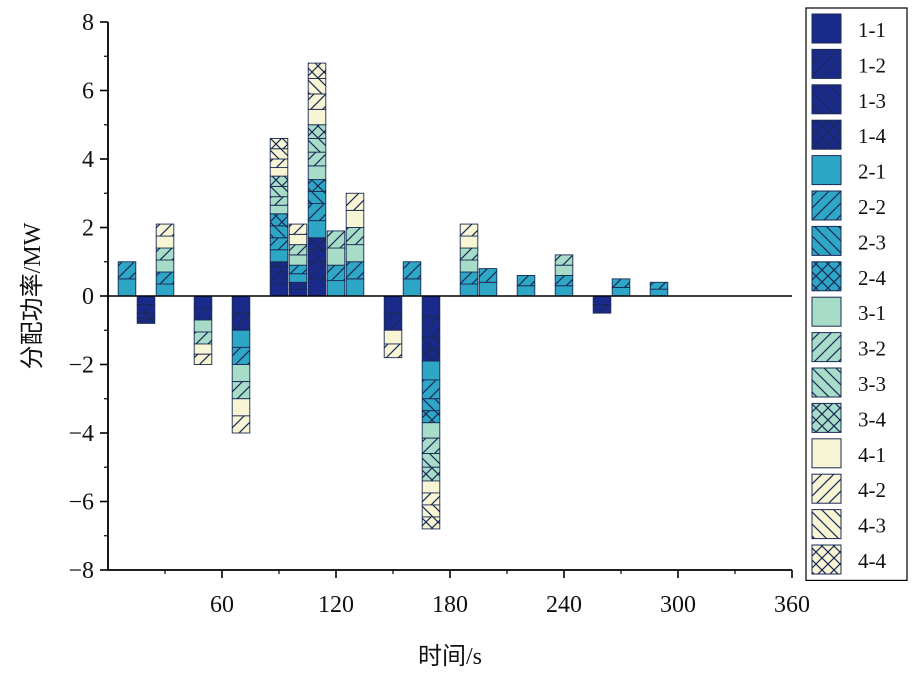 The width and height of the screenshot is (915, 673). I want to click on bar-segment-2-1-x110, so click(317, 229).